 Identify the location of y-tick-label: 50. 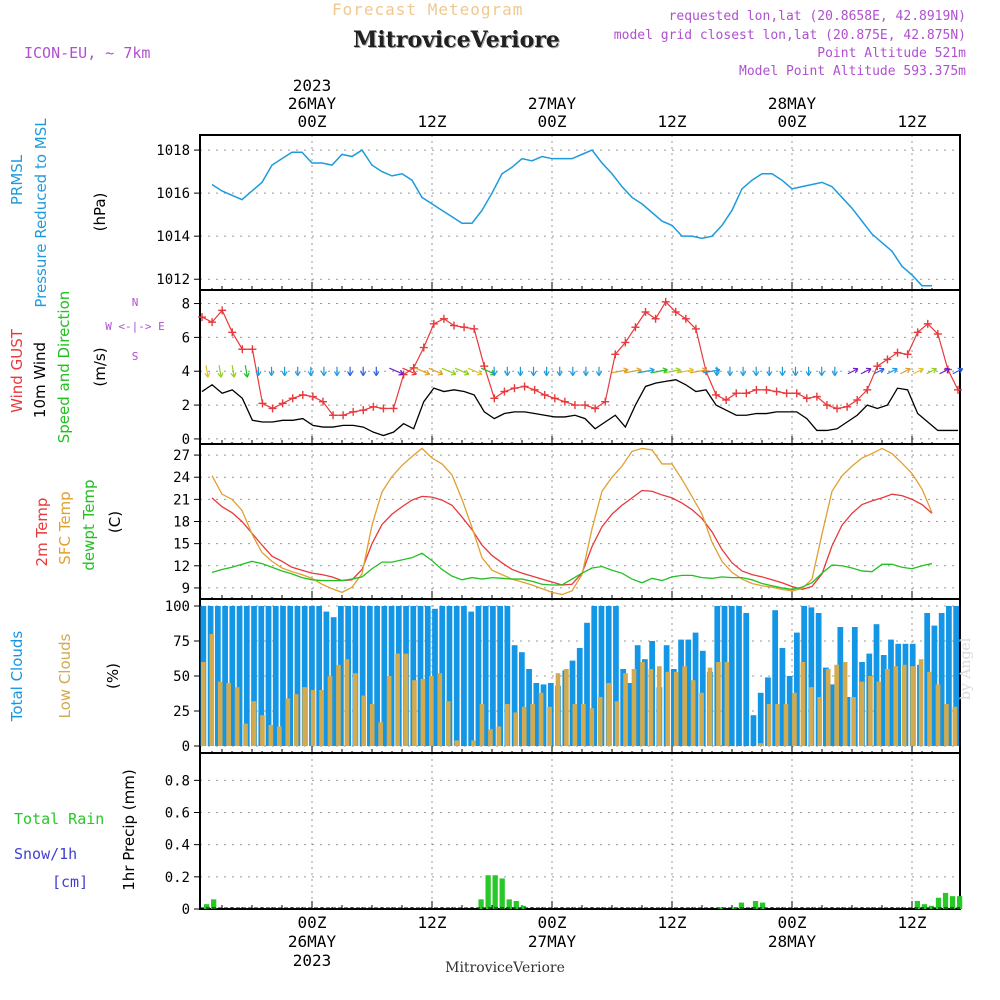
(181, 677).